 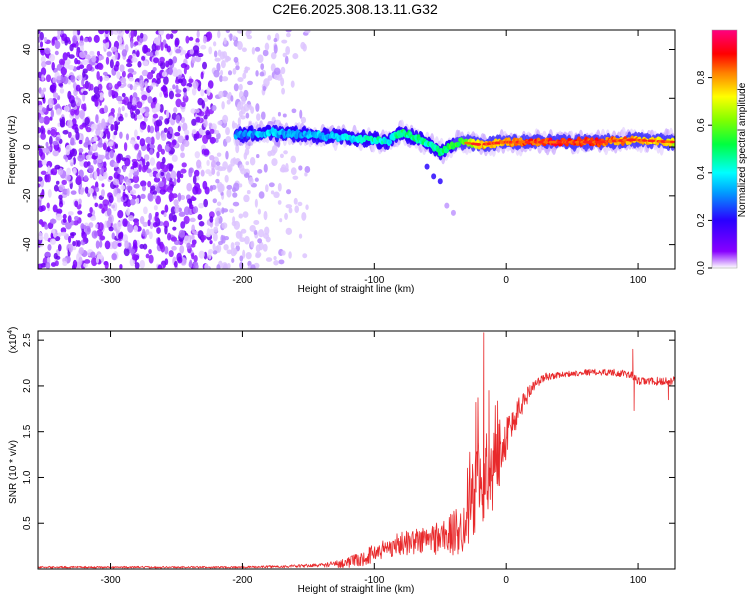 What do you see at coordinates (27, 147) in the screenshot?
I see `y-tick-label: 0` at bounding box center [27, 147].